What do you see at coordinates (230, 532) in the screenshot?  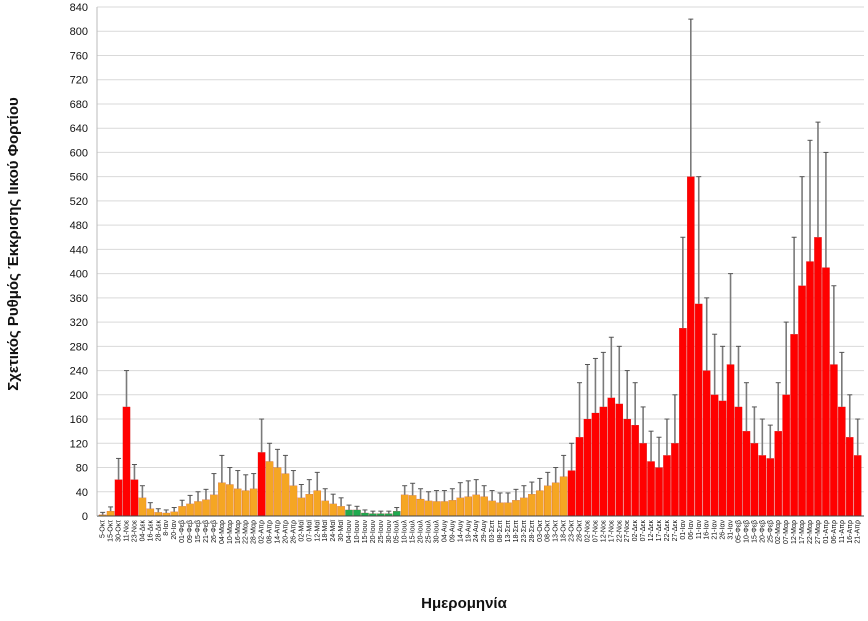 I see `x-tick-label: 10-Μαρ` at bounding box center [230, 532].